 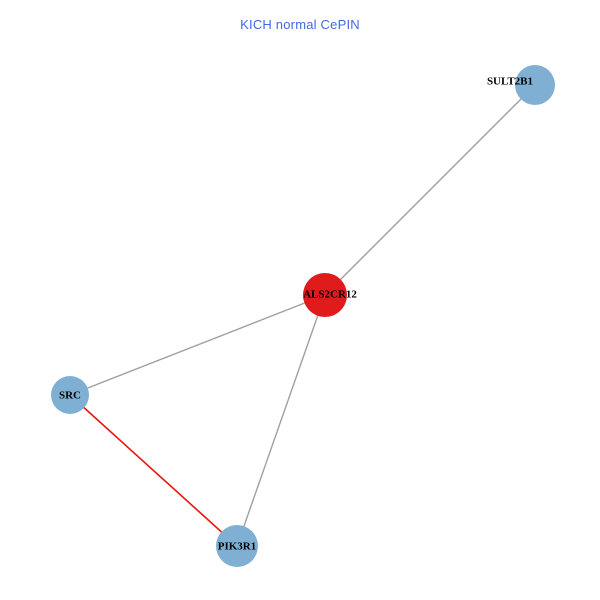 I want to click on graph-node-sult2b1, so click(x=535, y=85).